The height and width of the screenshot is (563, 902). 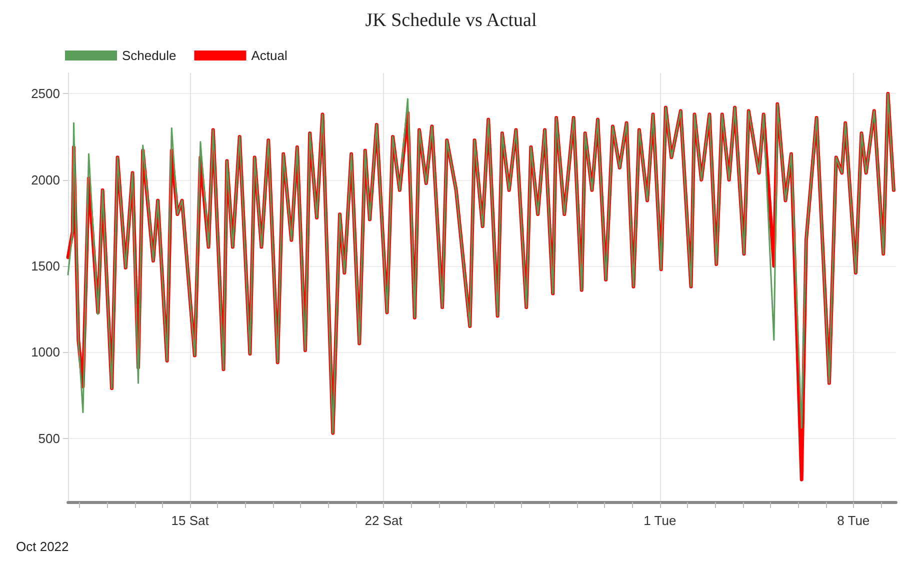 What do you see at coordinates (149, 55) in the screenshot?
I see `legend-label: Schedule` at bounding box center [149, 55].